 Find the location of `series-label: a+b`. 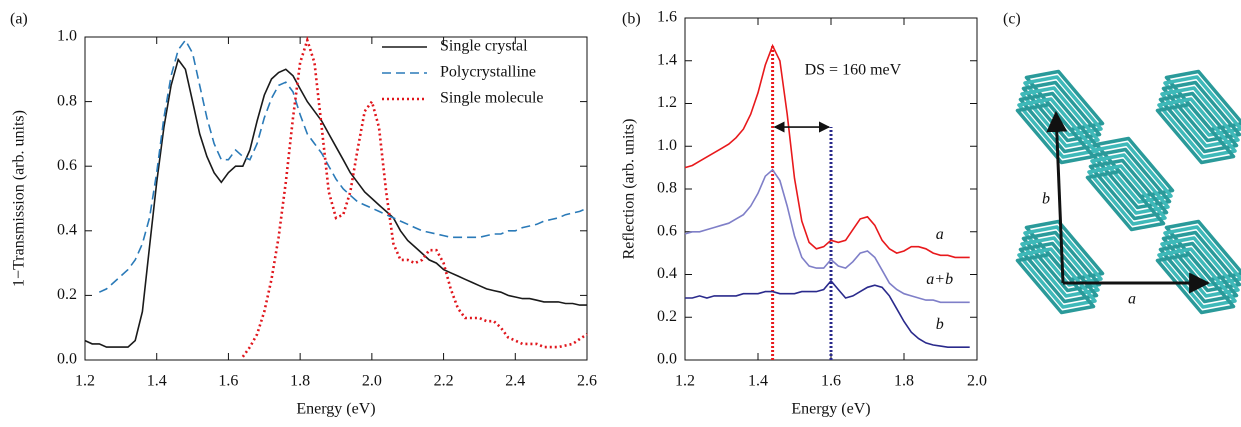

series-label: a+b is located at coordinates (939, 279).